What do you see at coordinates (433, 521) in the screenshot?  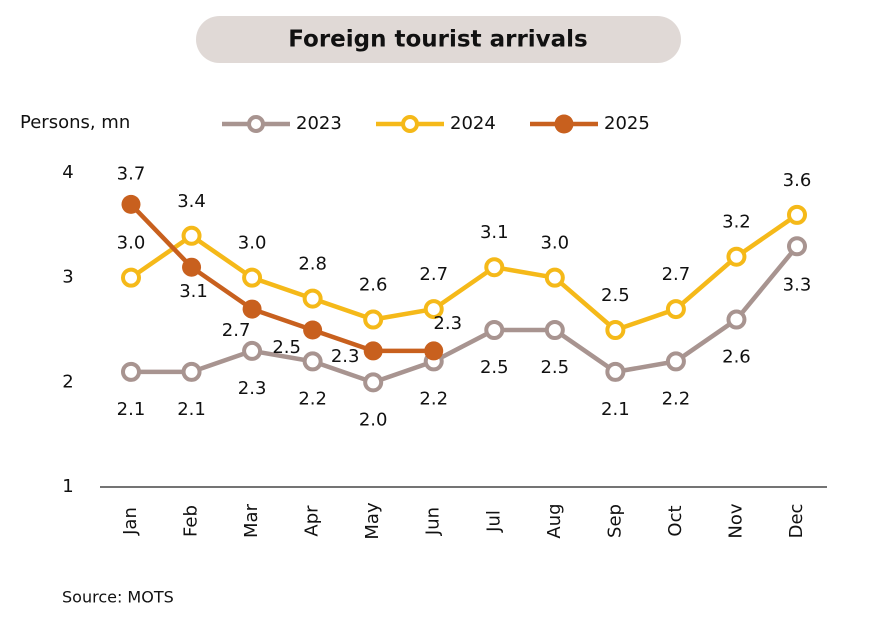 I see `x-tick-label: Jun` at bounding box center [433, 521].